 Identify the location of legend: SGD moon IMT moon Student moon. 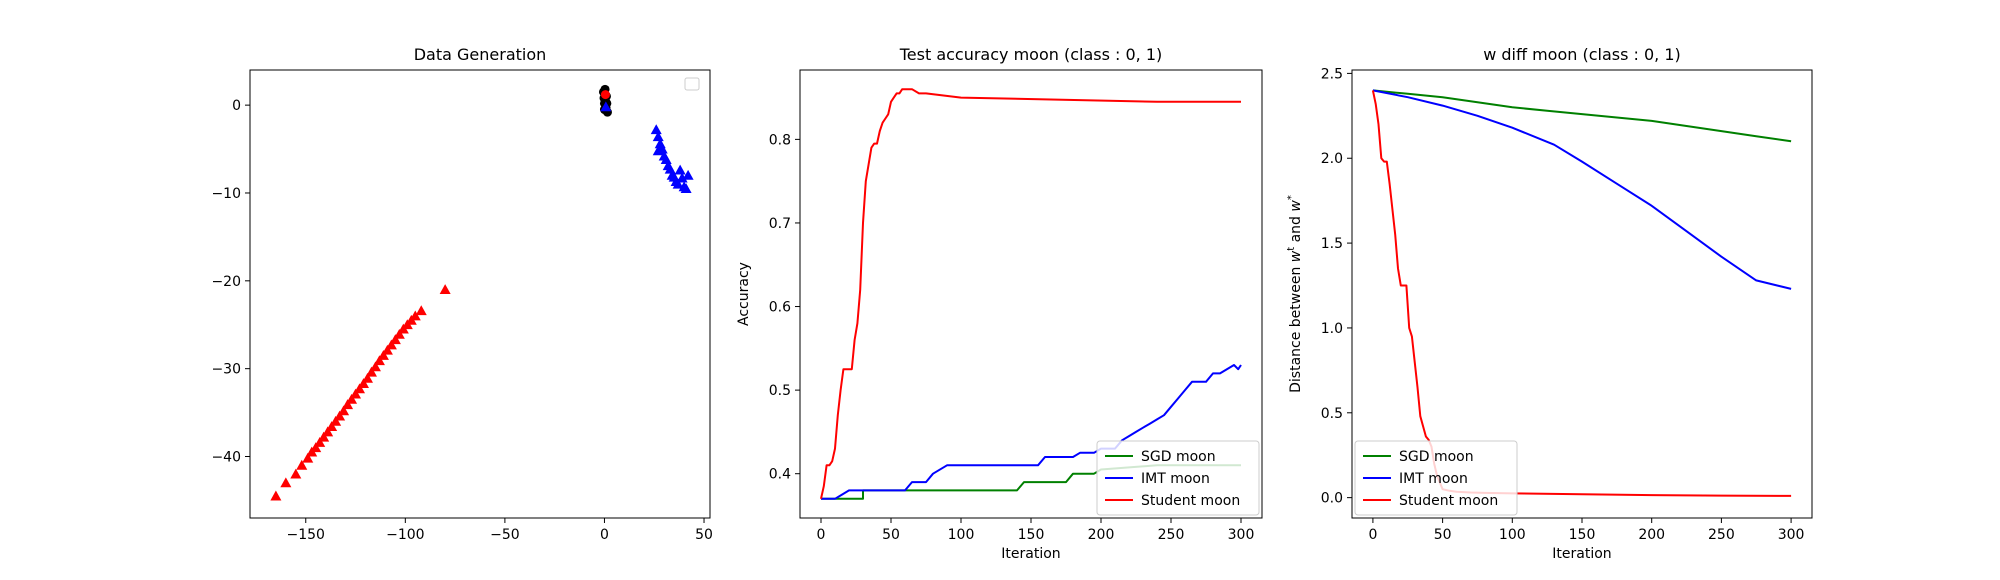
(1436, 478).